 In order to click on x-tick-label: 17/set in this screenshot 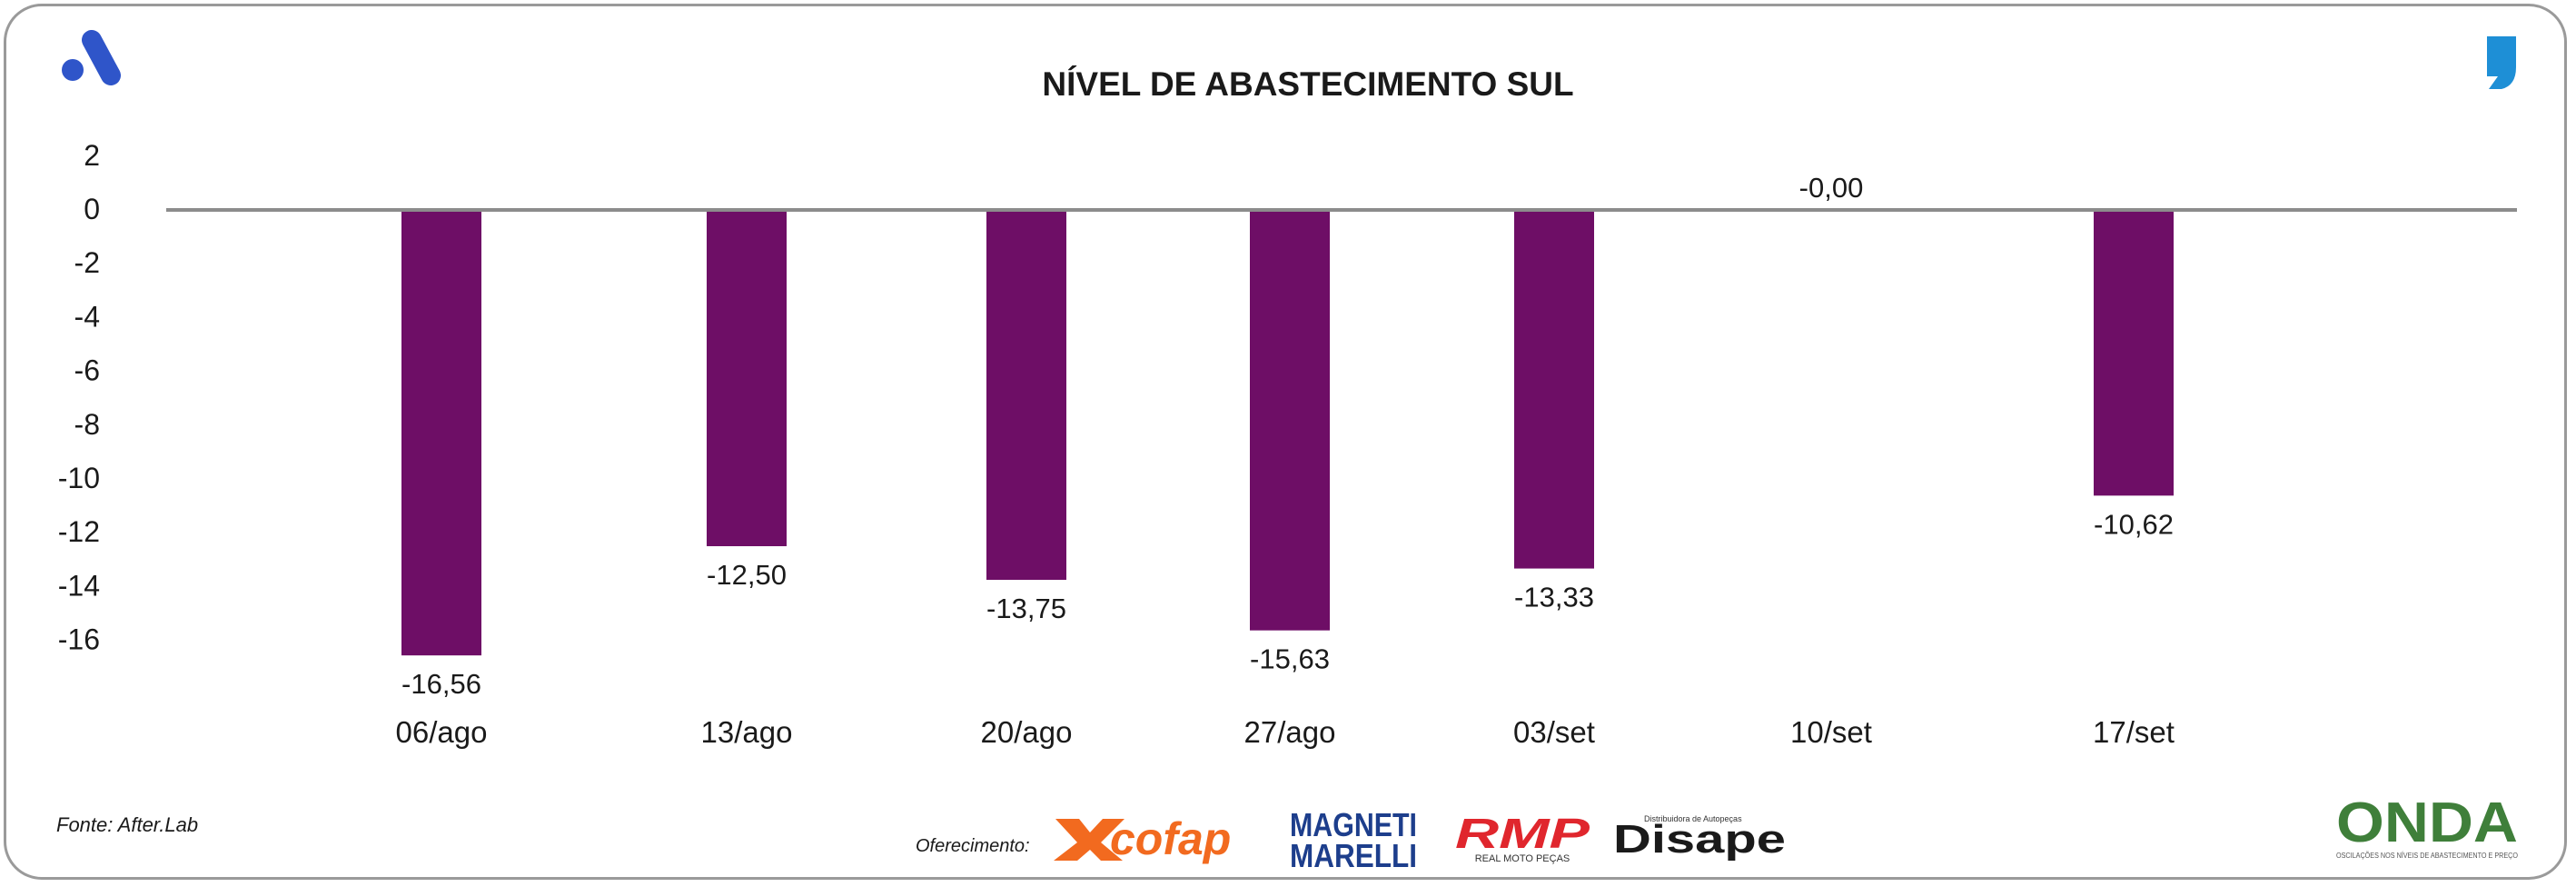, I will do `click(2134, 732)`.